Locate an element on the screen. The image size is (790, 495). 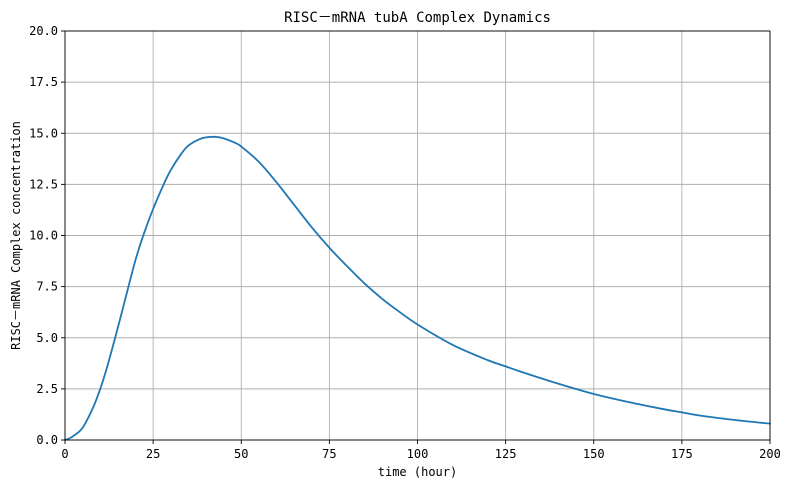
x-tick-label: 0 is located at coordinates (64, 454).